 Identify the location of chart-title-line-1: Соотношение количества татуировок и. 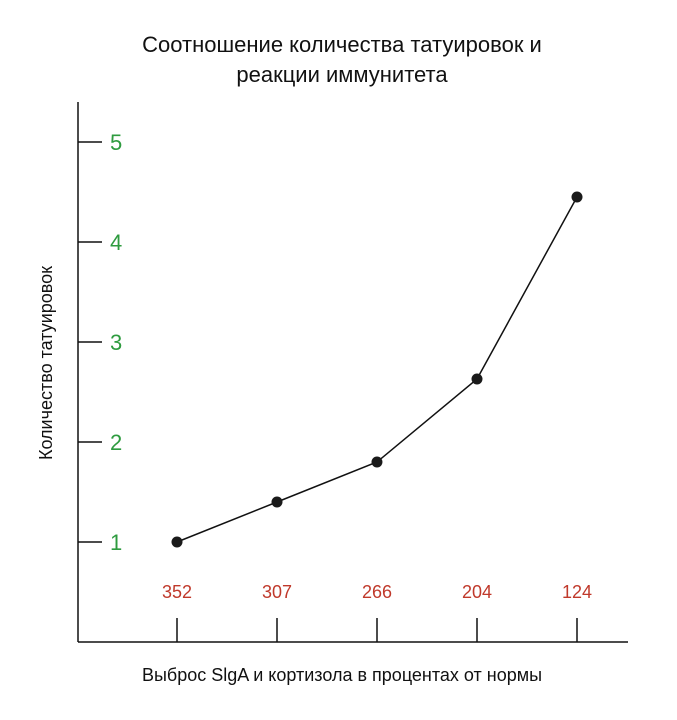
(342, 44).